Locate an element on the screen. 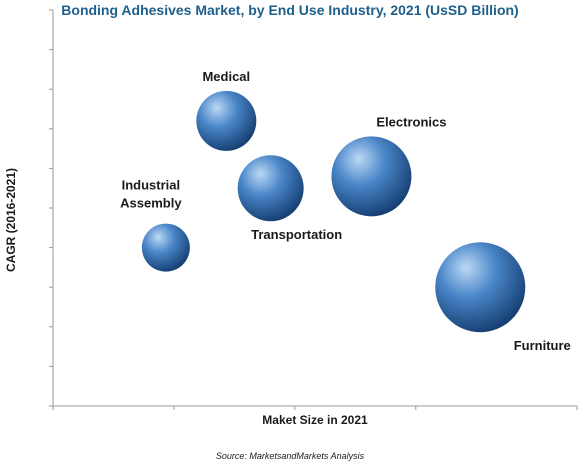 The height and width of the screenshot is (470, 580). y-axis-label: CAGR (2016-2021) is located at coordinates (11, 220).